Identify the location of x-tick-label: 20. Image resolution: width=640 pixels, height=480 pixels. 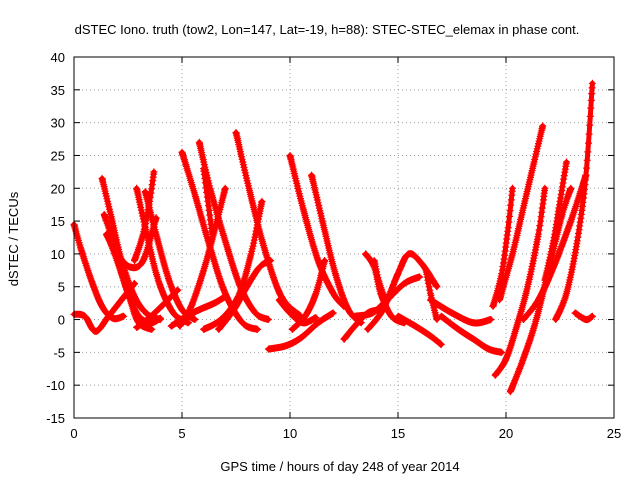
(506, 433).